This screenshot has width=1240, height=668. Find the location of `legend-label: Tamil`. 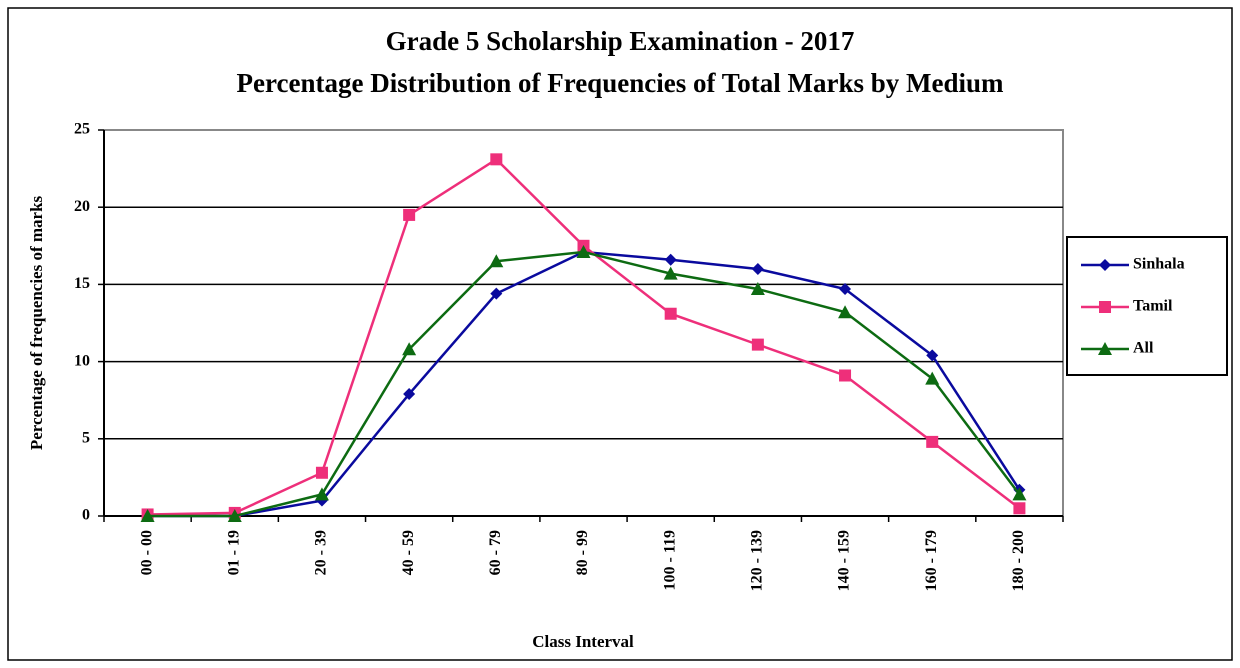

legend-label: Tamil is located at coordinates (1153, 306).